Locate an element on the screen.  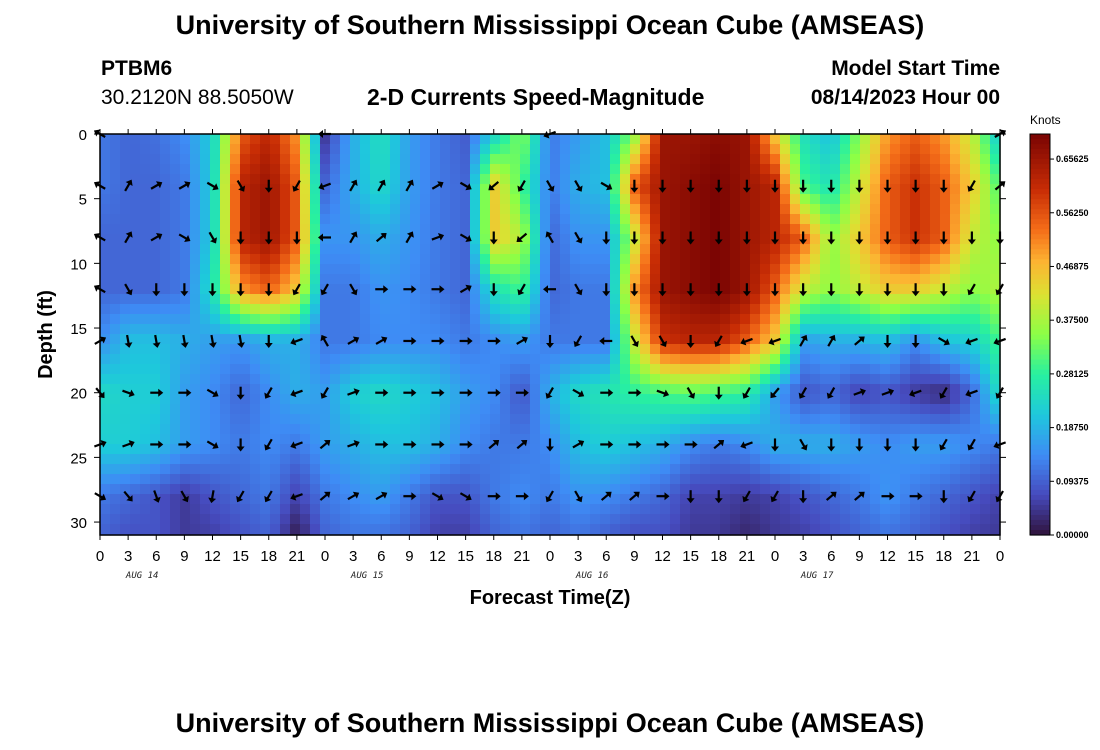
y-tick-label: 10 is located at coordinates (78, 264).